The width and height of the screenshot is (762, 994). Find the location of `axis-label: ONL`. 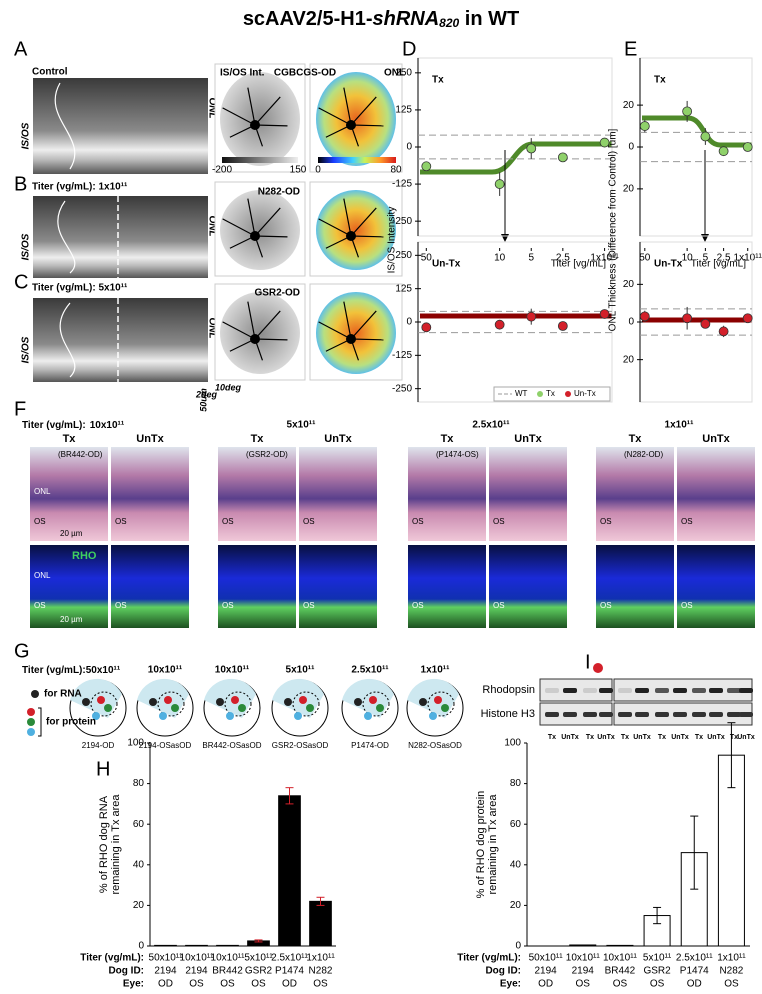

axis-label: ONL is located at coordinates (211, 107).